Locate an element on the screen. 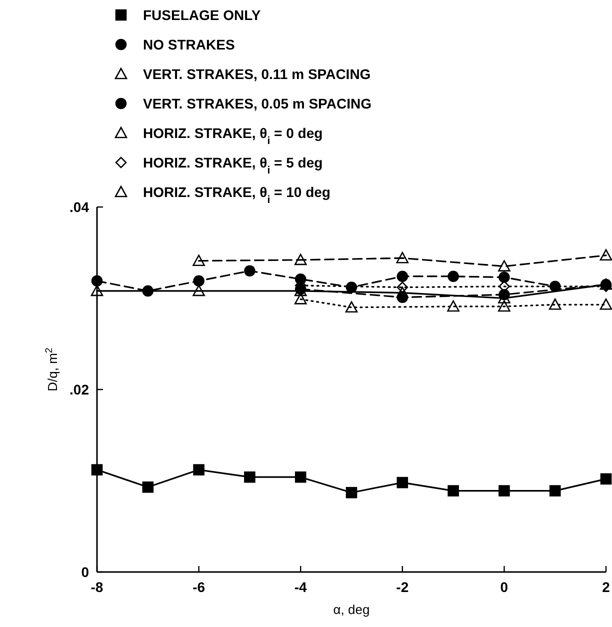 This screenshot has height=627, width=612. y-tick-label: .04 is located at coordinates (80, 207).